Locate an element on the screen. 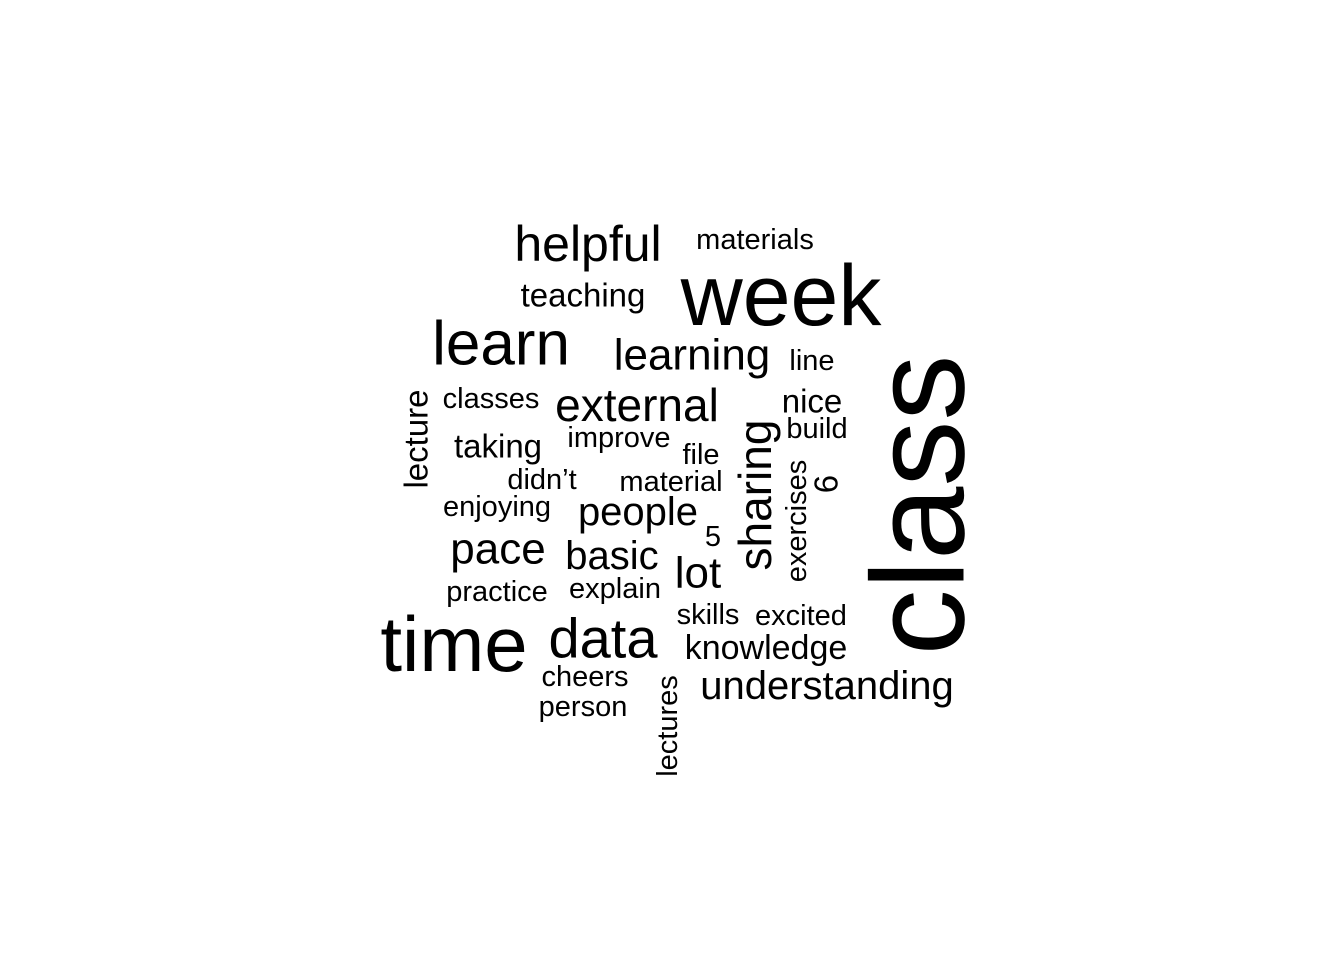 The height and width of the screenshot is (960, 1344). word-taking: taking is located at coordinates (498, 446).